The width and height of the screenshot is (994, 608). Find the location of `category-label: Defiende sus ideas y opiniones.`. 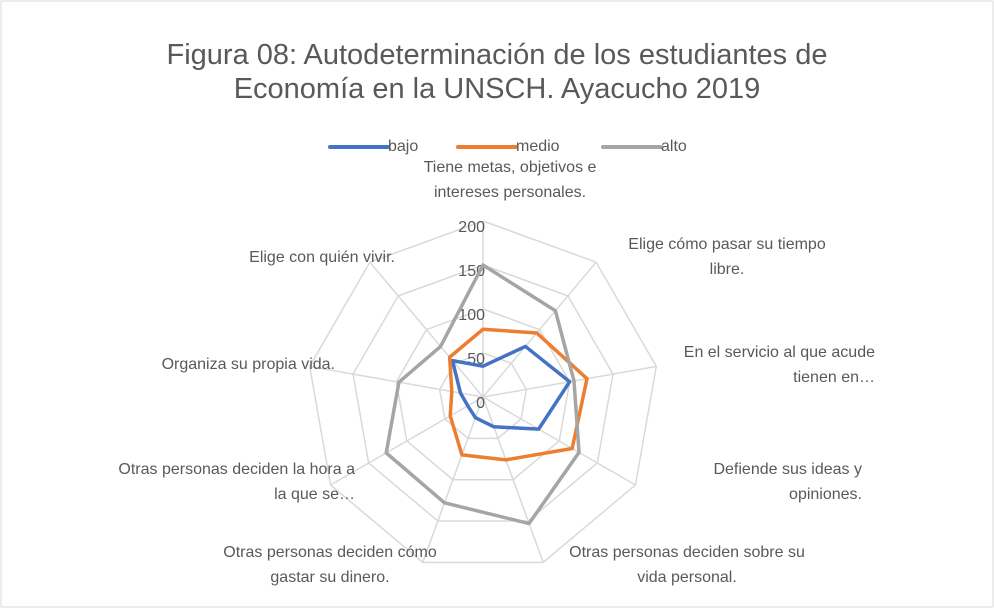

category-label: Defiende sus ideas y opiniones. is located at coordinates (787, 482).